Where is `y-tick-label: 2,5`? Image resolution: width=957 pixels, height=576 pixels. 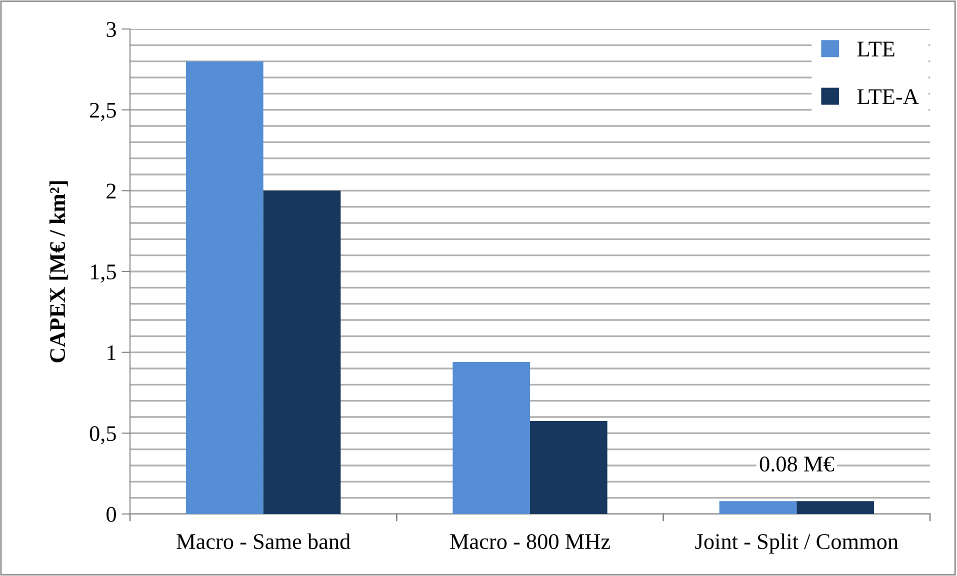
y-tick-label: 2,5 is located at coordinates (103, 111).